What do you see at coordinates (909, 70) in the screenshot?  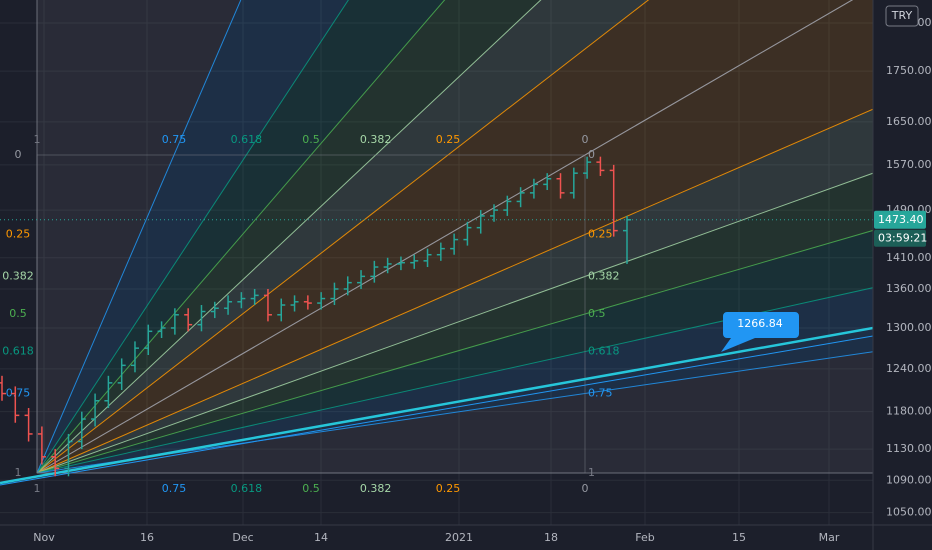 I see `y-tick-label: 1750.00` at bounding box center [909, 70].